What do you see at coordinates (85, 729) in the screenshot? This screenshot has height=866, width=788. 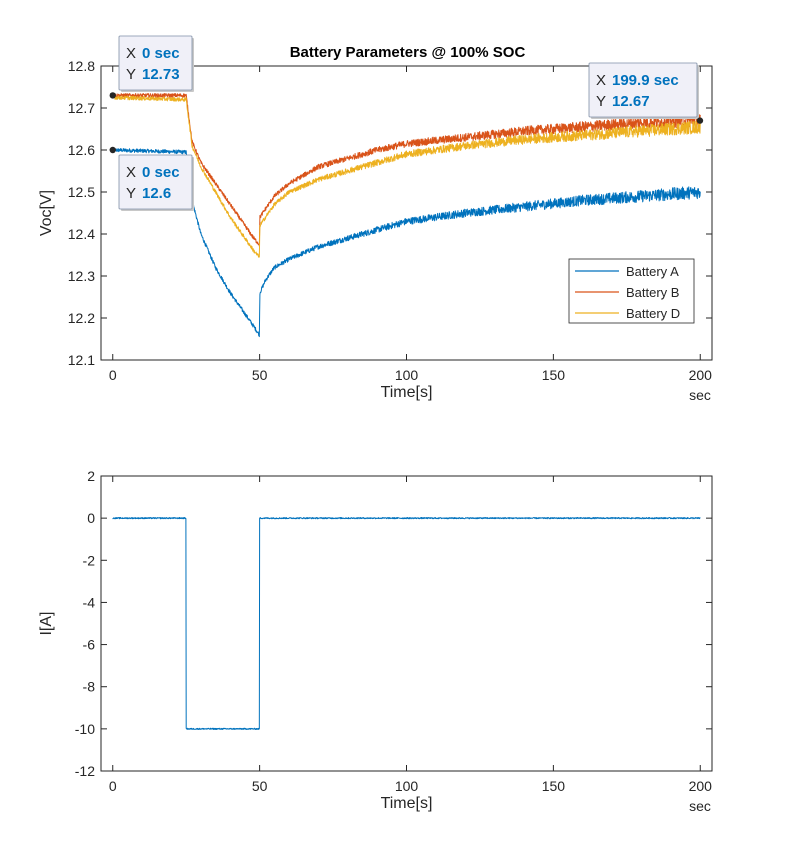 I see `y-tick-label: -10` at bounding box center [85, 729].